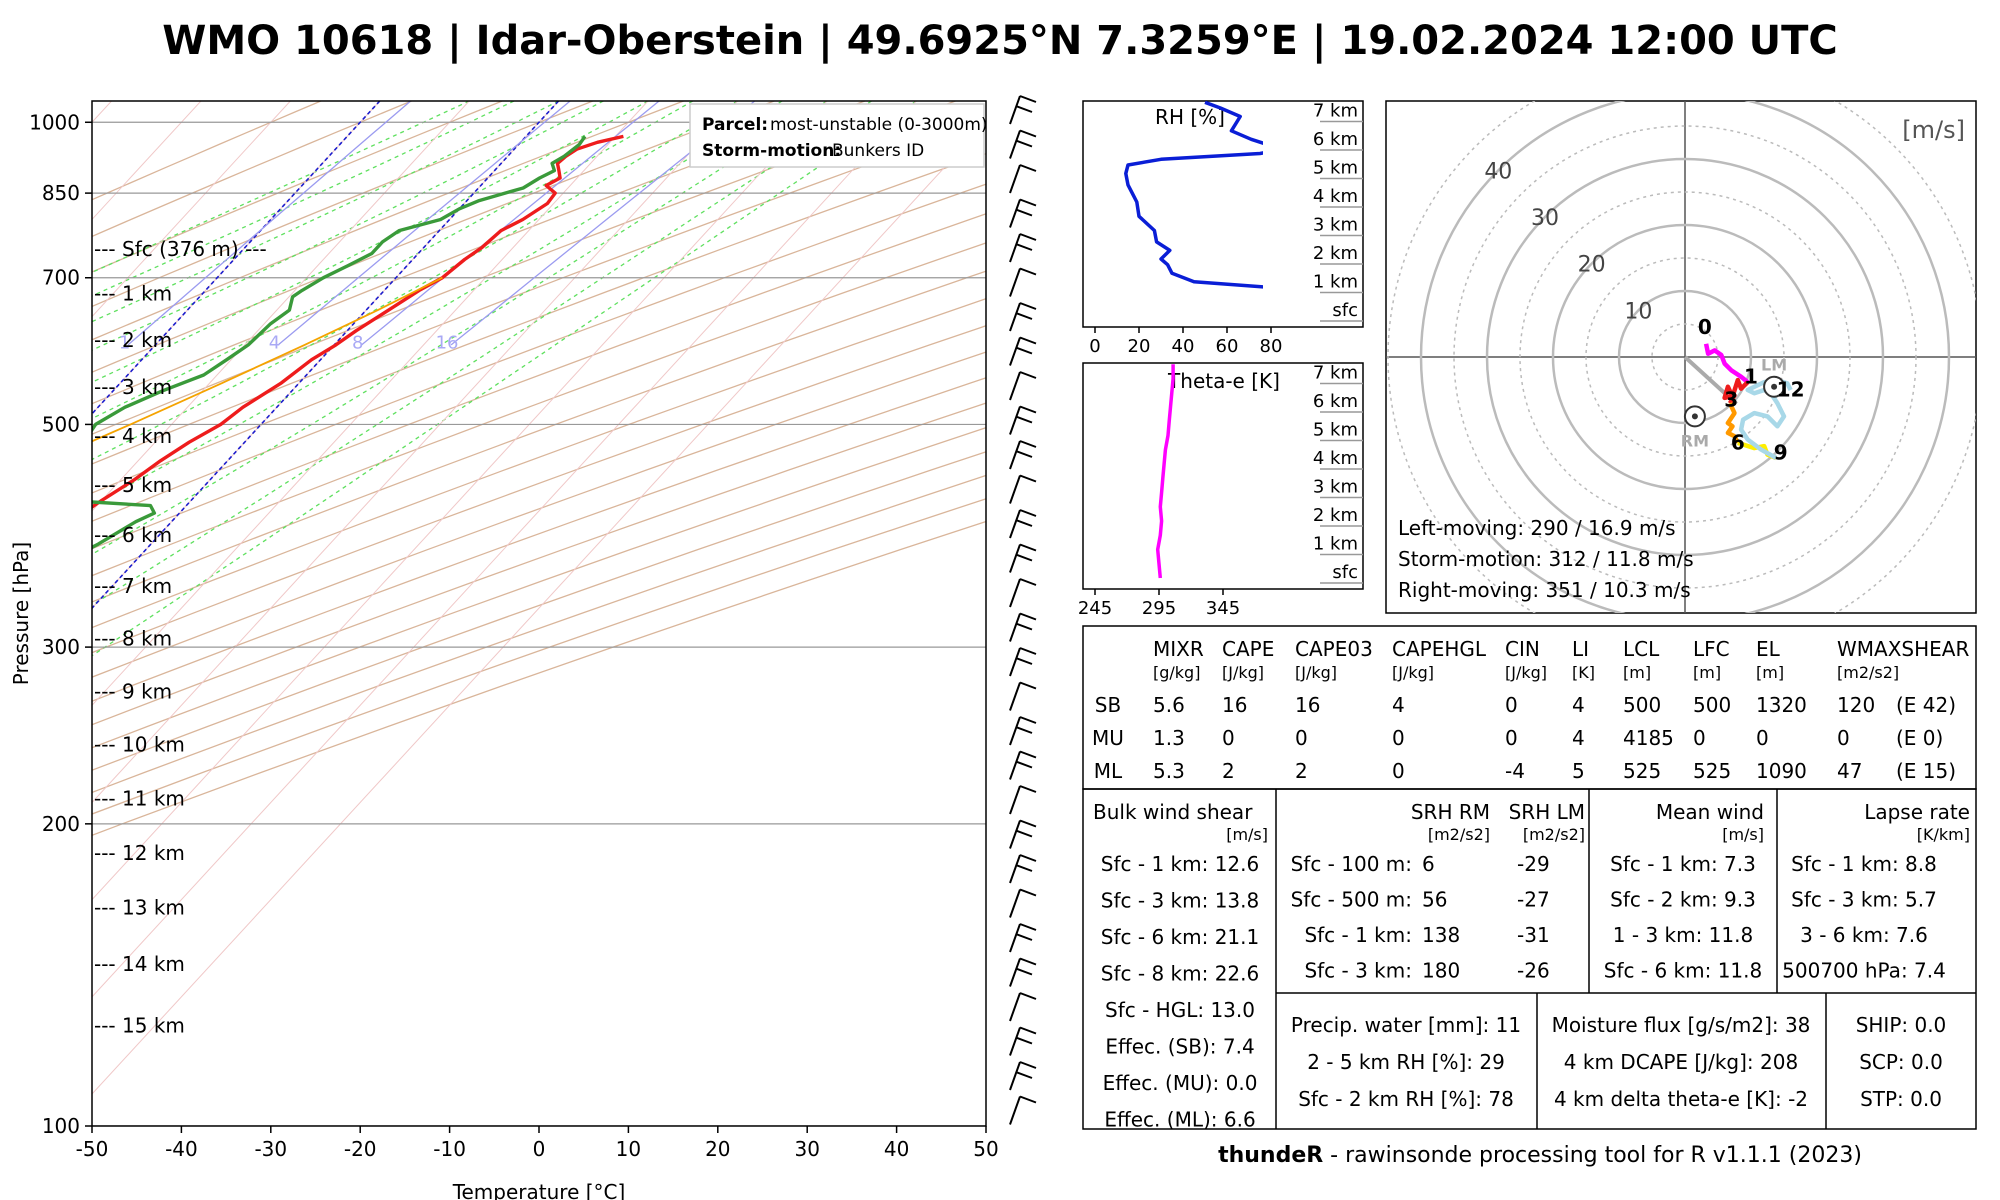 The image size is (2000, 1200). What do you see at coordinates (1316, 672) in the screenshot?
I see `parcel-col-unit: [J/kg]` at bounding box center [1316, 672].